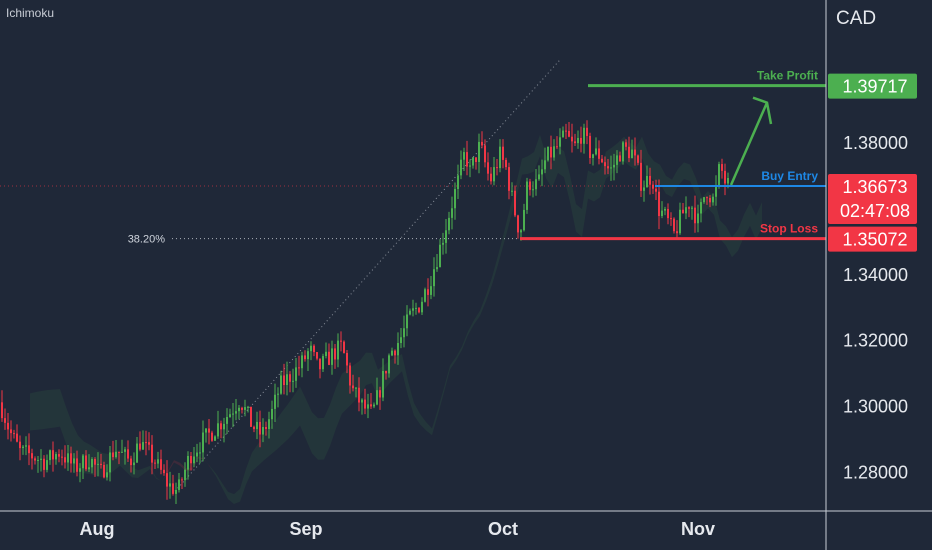 The width and height of the screenshot is (932, 550). What do you see at coordinates (789, 229) in the screenshot?
I see `stop-loss-label: Stop Loss` at bounding box center [789, 229].